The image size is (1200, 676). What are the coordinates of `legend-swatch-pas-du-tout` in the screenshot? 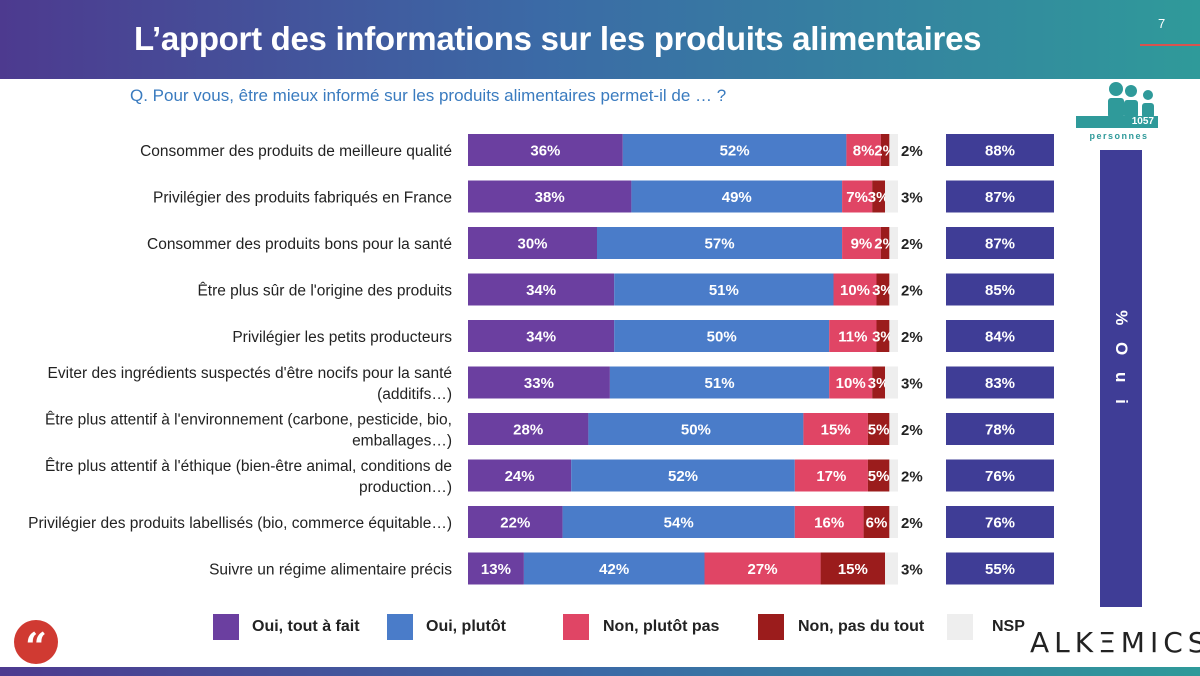 It's located at (771, 627).